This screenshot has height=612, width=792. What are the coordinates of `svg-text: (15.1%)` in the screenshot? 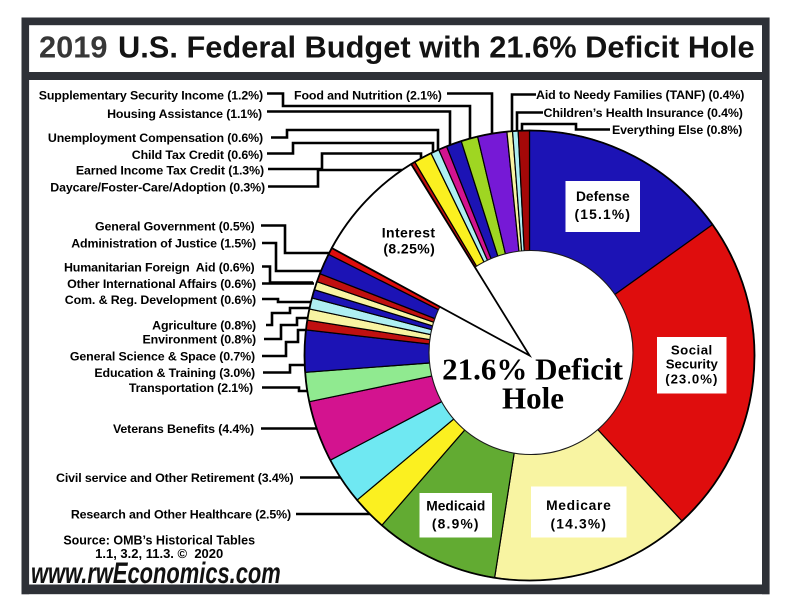 It's located at (602, 214).